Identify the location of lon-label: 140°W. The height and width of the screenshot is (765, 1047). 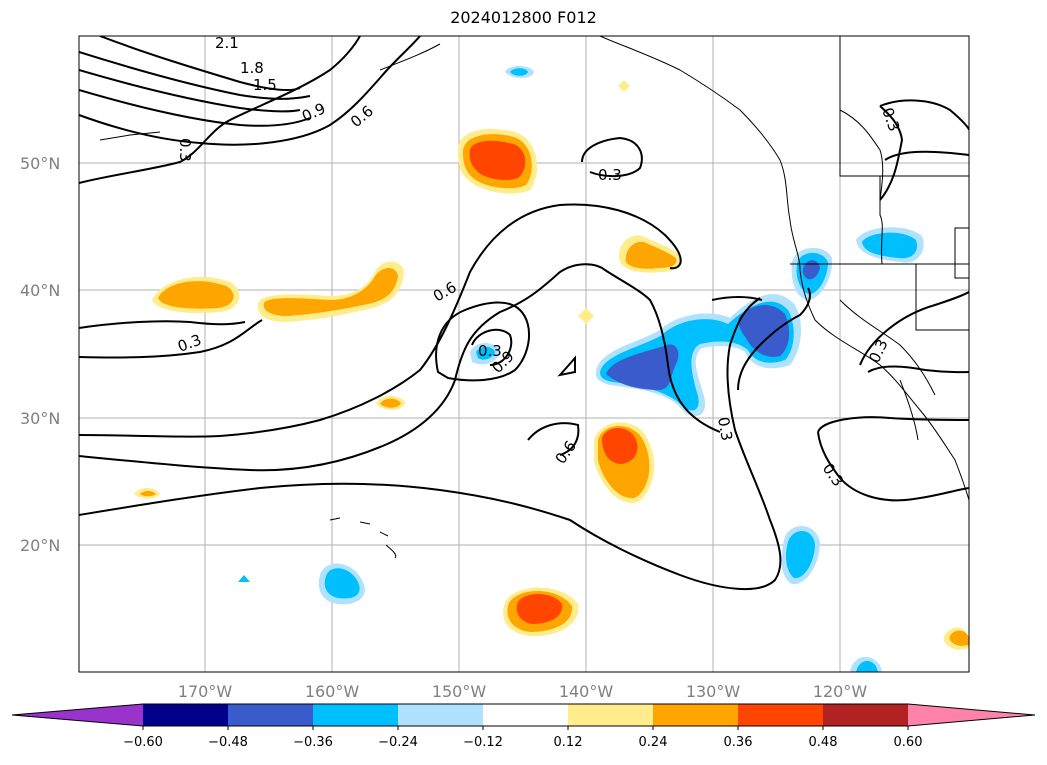
(586, 691).